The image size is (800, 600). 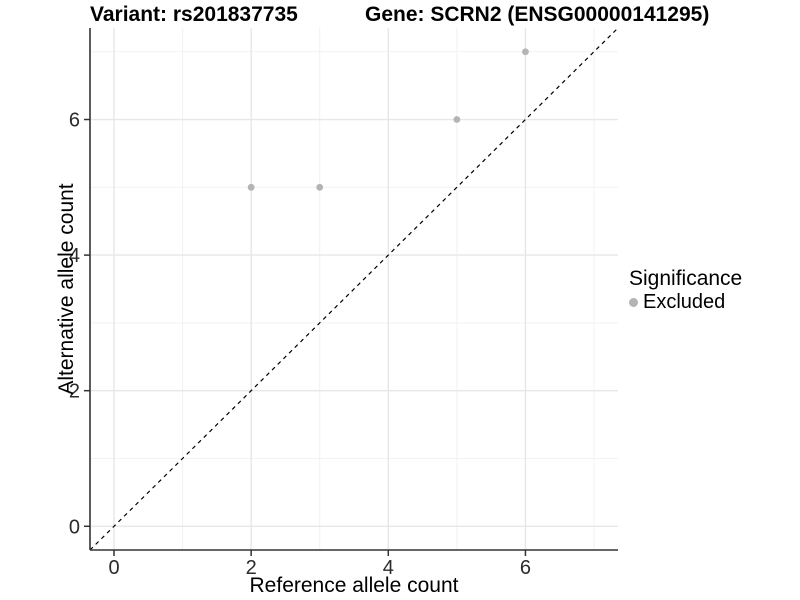 What do you see at coordinates (537, 14) in the screenshot?
I see `plot-title-gene: Gene: SCRN2 (ENSG00000141295)` at bounding box center [537, 14].